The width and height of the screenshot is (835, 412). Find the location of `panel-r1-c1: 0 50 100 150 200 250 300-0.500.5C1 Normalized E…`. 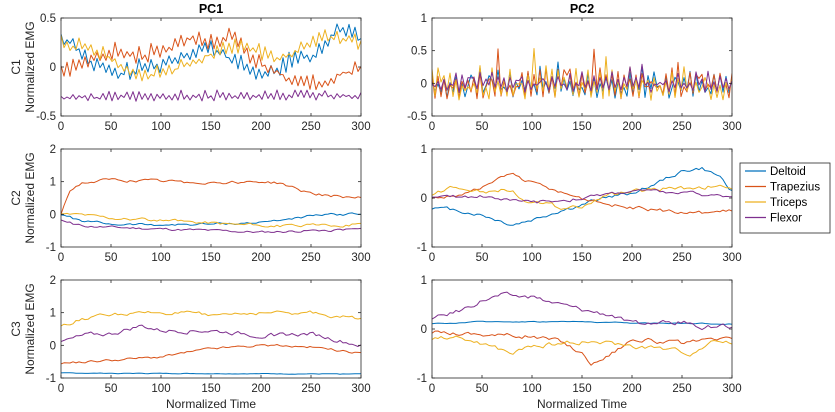

panel-r1-c1: 0 50 100 150 200 250 300-0.500.5C1 Normalized E… is located at coordinates (190, 67).